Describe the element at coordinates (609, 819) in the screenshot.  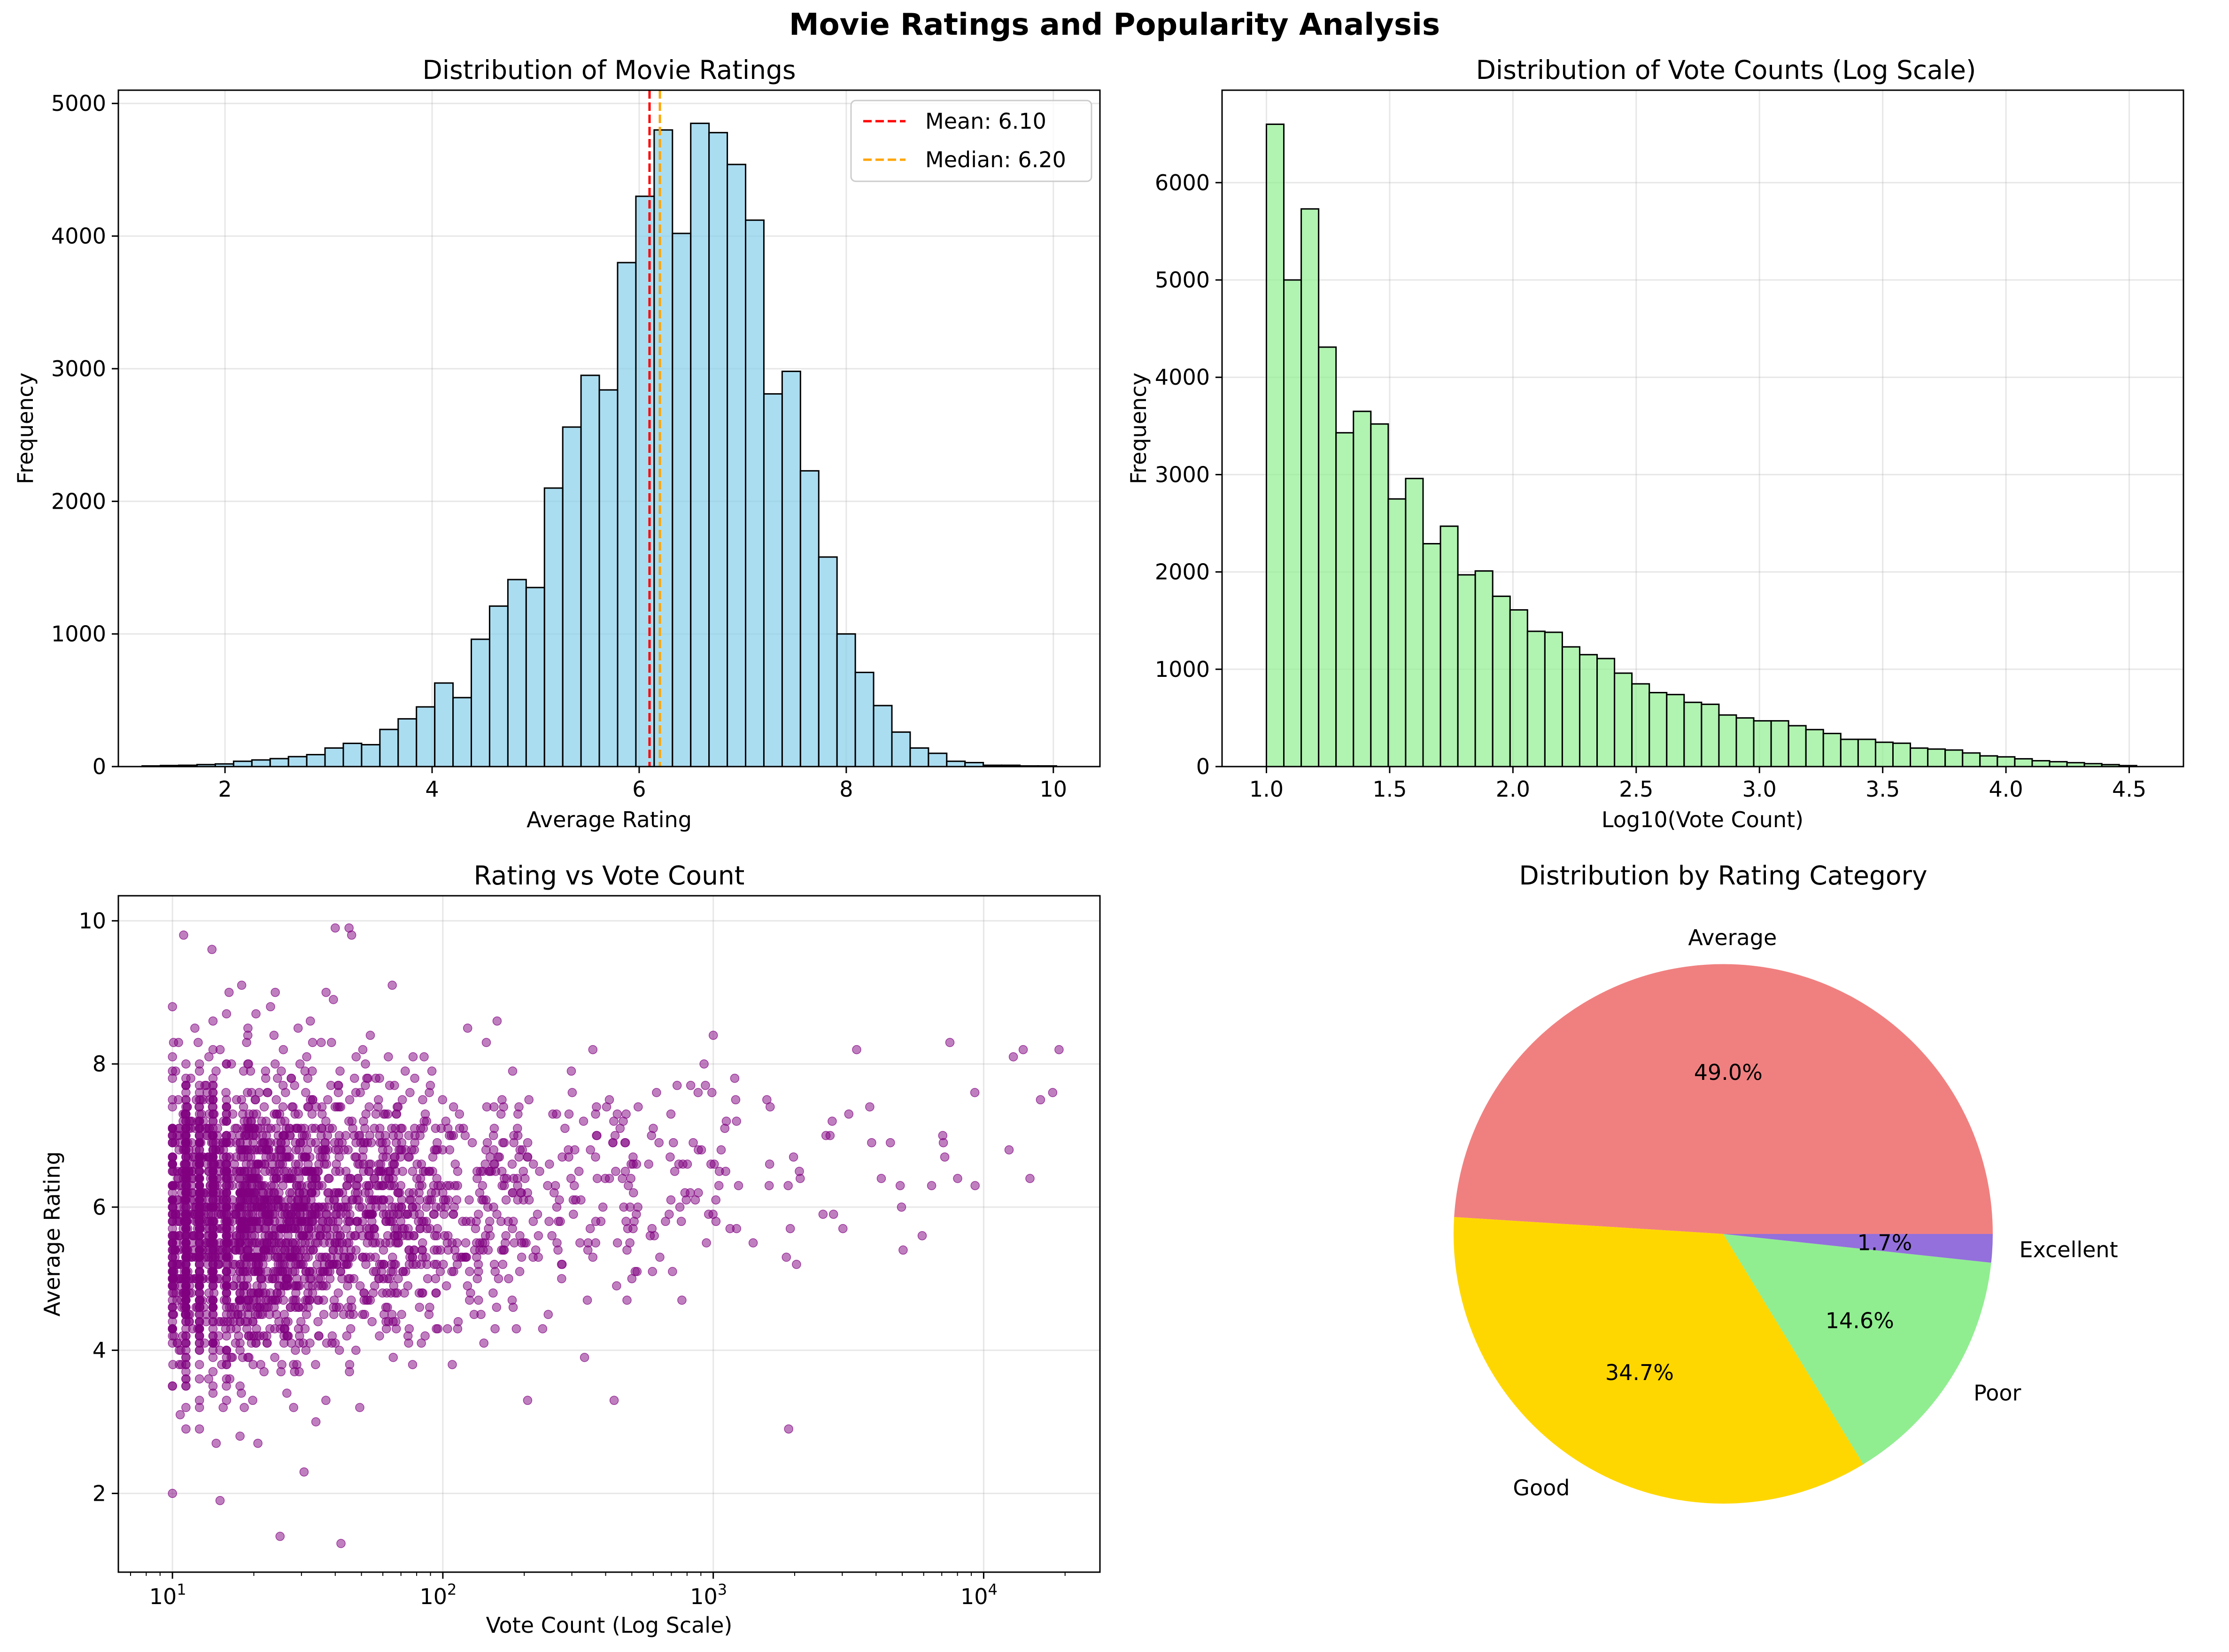
I see `rating-histogram-xlabel: Average Rating` at that location.